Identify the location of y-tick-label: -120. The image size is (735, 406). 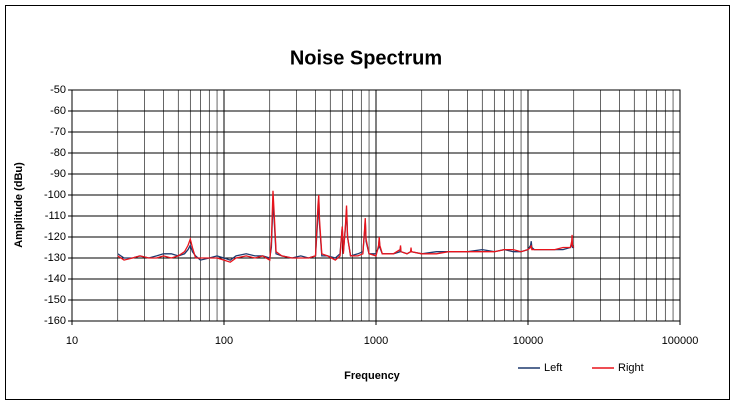
(55, 237).